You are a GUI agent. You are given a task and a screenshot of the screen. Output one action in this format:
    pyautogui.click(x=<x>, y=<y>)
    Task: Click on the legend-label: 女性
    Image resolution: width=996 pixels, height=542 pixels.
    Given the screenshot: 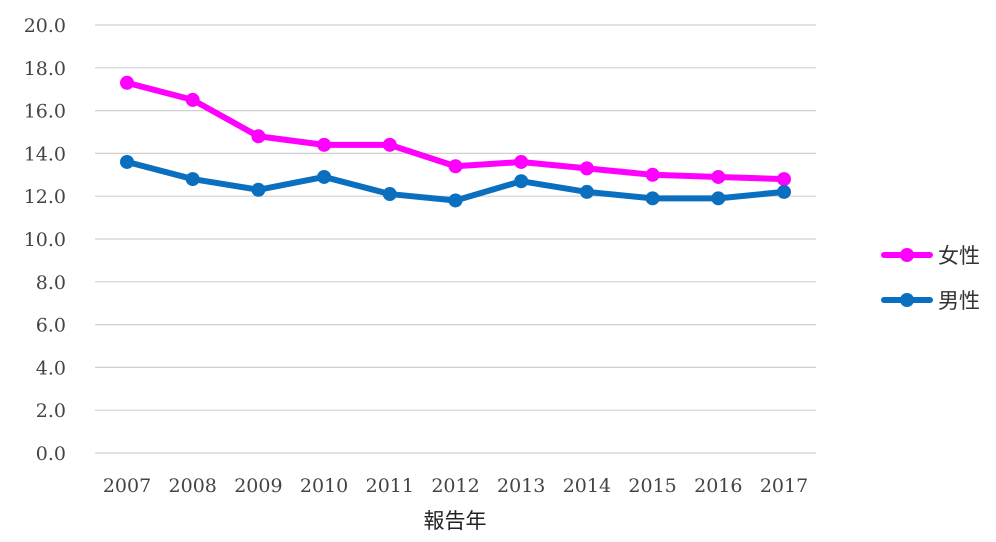 What is the action you would take?
    pyautogui.click(x=959, y=256)
    